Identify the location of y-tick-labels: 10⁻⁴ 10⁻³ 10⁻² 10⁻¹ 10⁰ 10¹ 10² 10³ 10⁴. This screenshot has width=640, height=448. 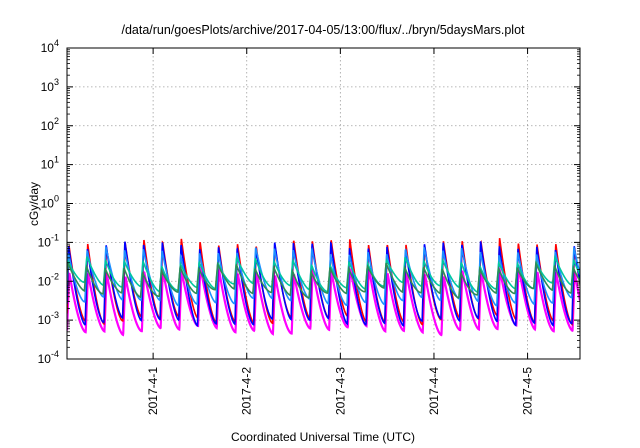
(48, 202).